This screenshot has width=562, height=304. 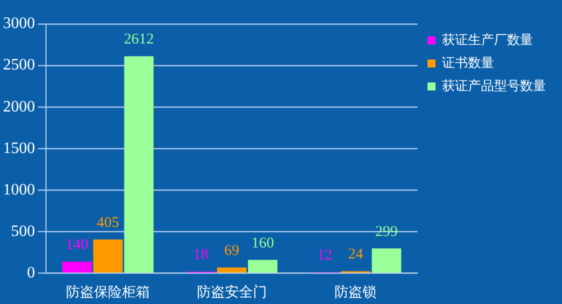 I want to click on y-tick-label: 0, so click(x=31, y=273).